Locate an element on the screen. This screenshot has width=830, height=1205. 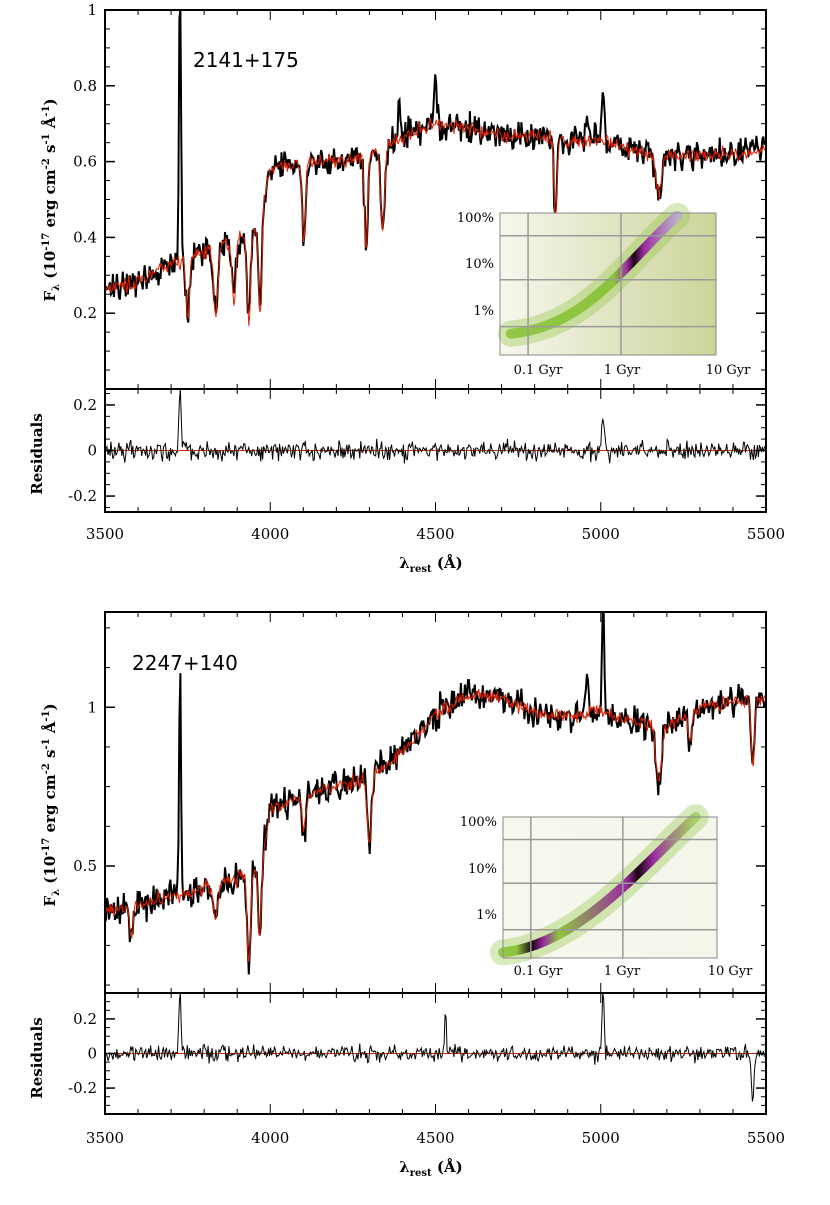
ridge-band is located at coordinates (594, 274).